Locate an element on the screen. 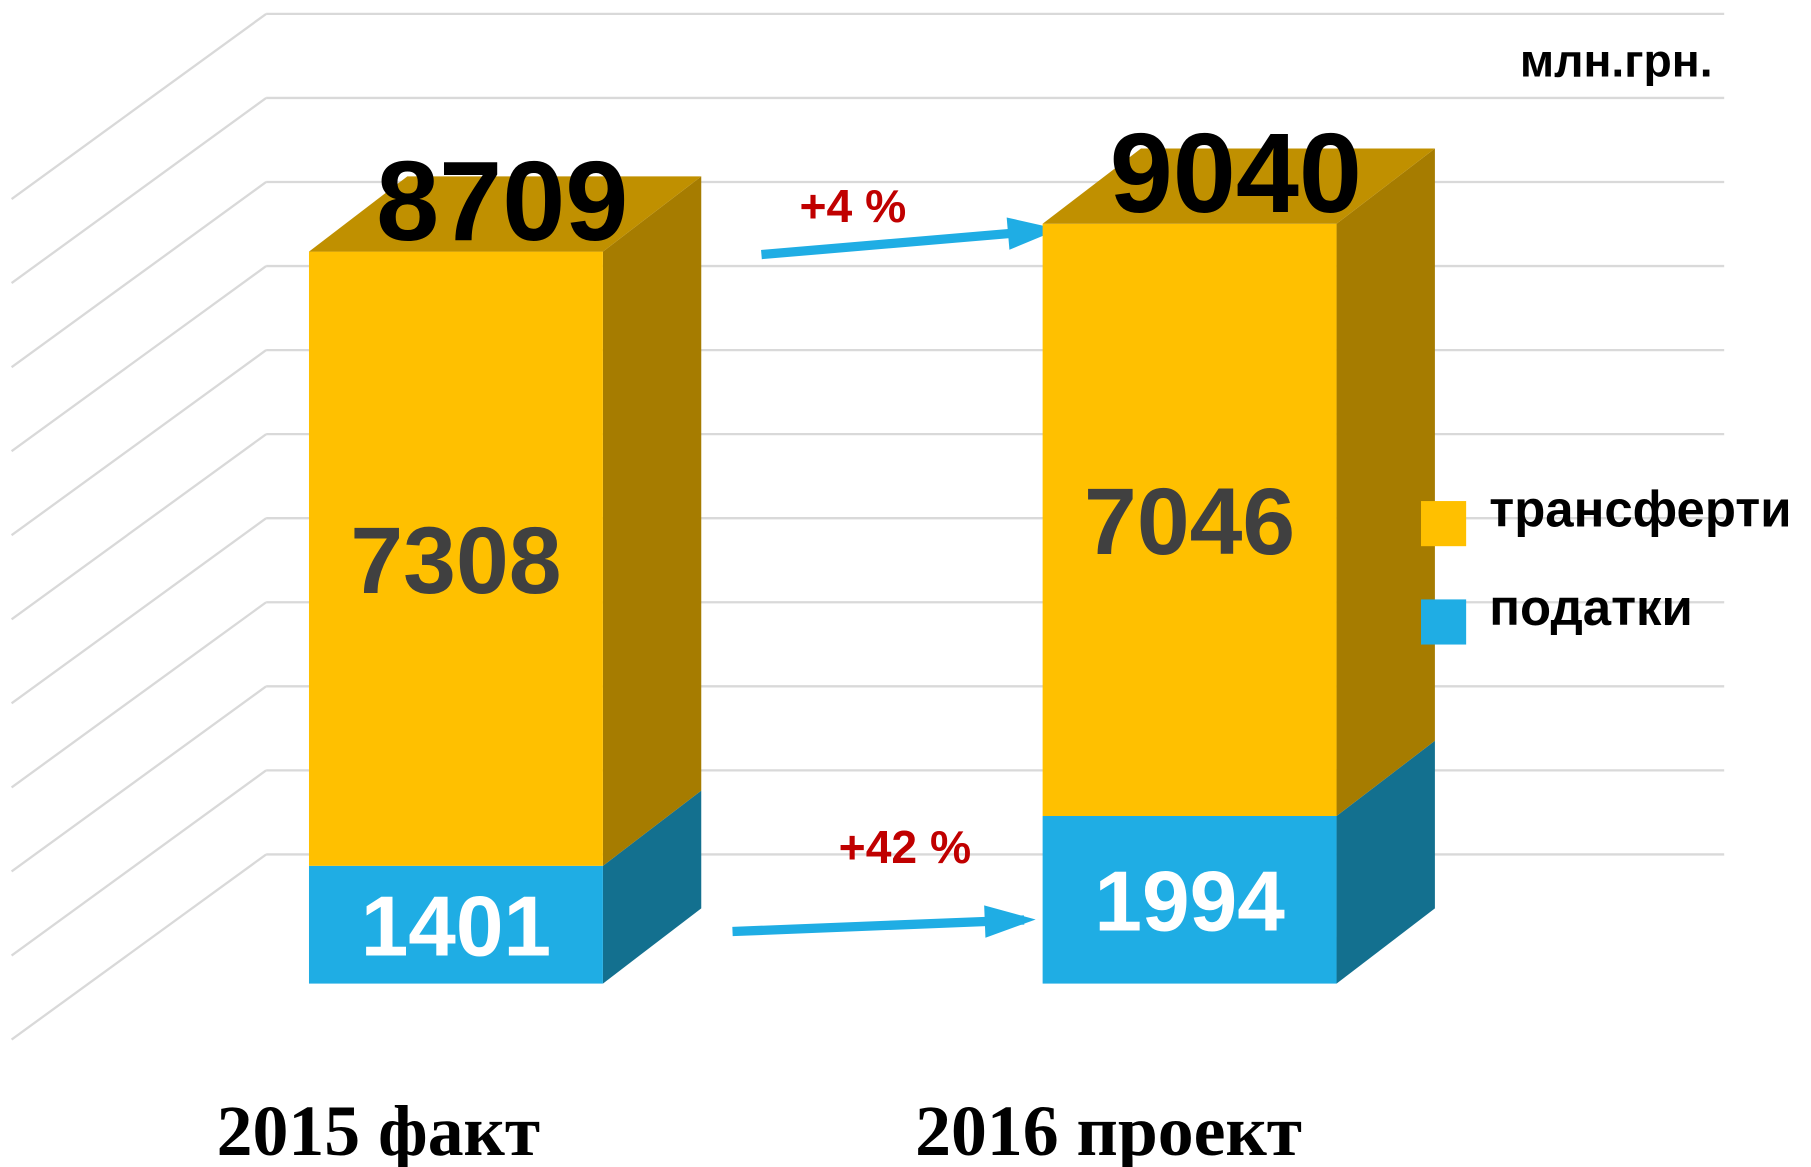 Image resolution: width=1811 pixels, height=1167 pixels. value-label: 7308 is located at coordinates (455, 561).